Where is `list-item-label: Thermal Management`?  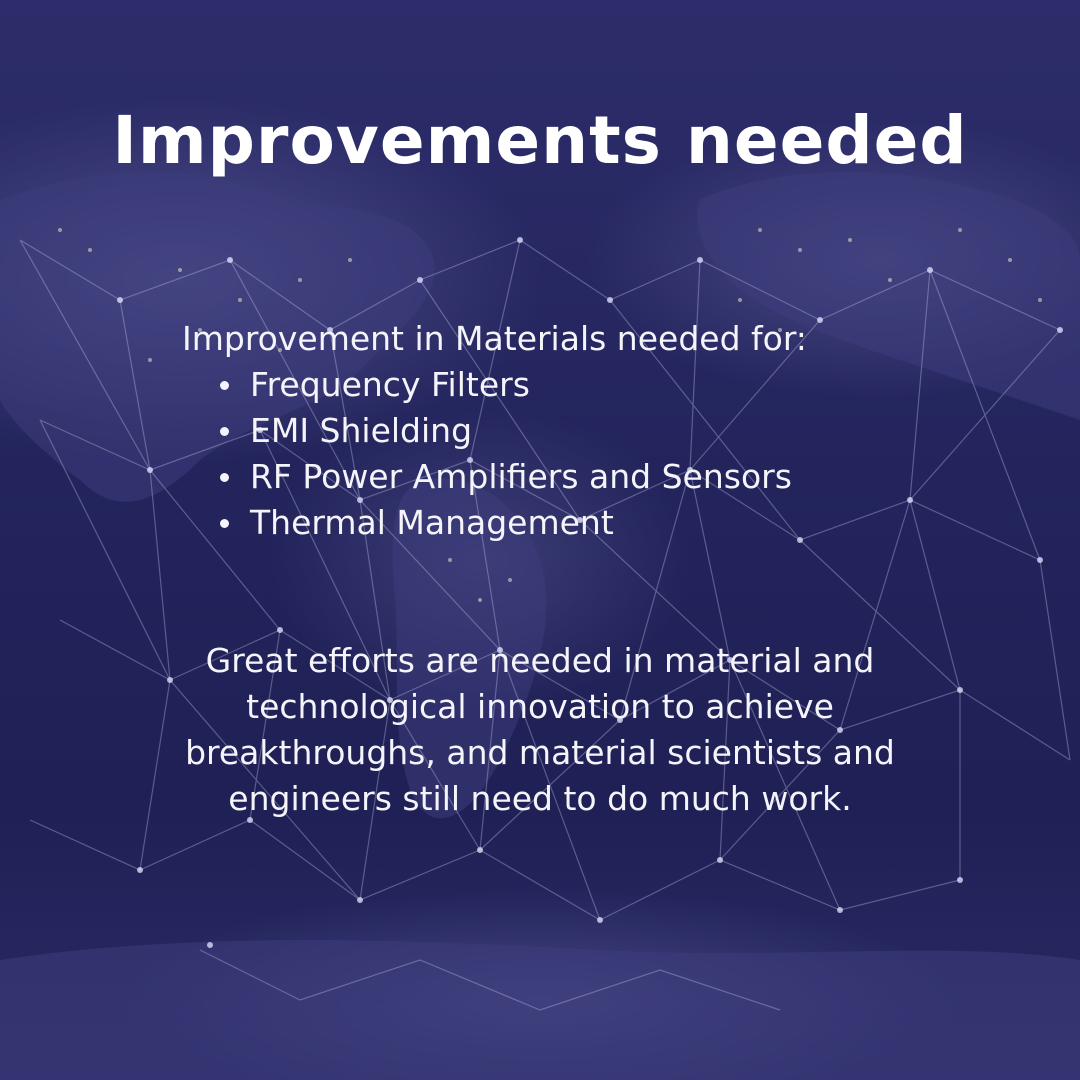 list-item-label: Thermal Management is located at coordinates (432, 522).